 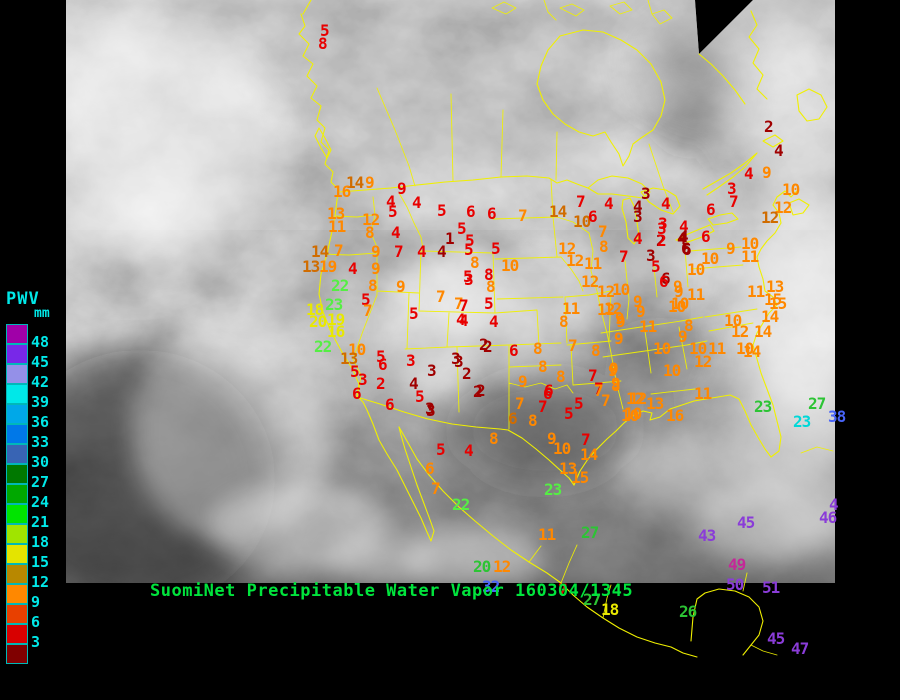 I want to click on gulf-coast, so click(x=677, y=341).